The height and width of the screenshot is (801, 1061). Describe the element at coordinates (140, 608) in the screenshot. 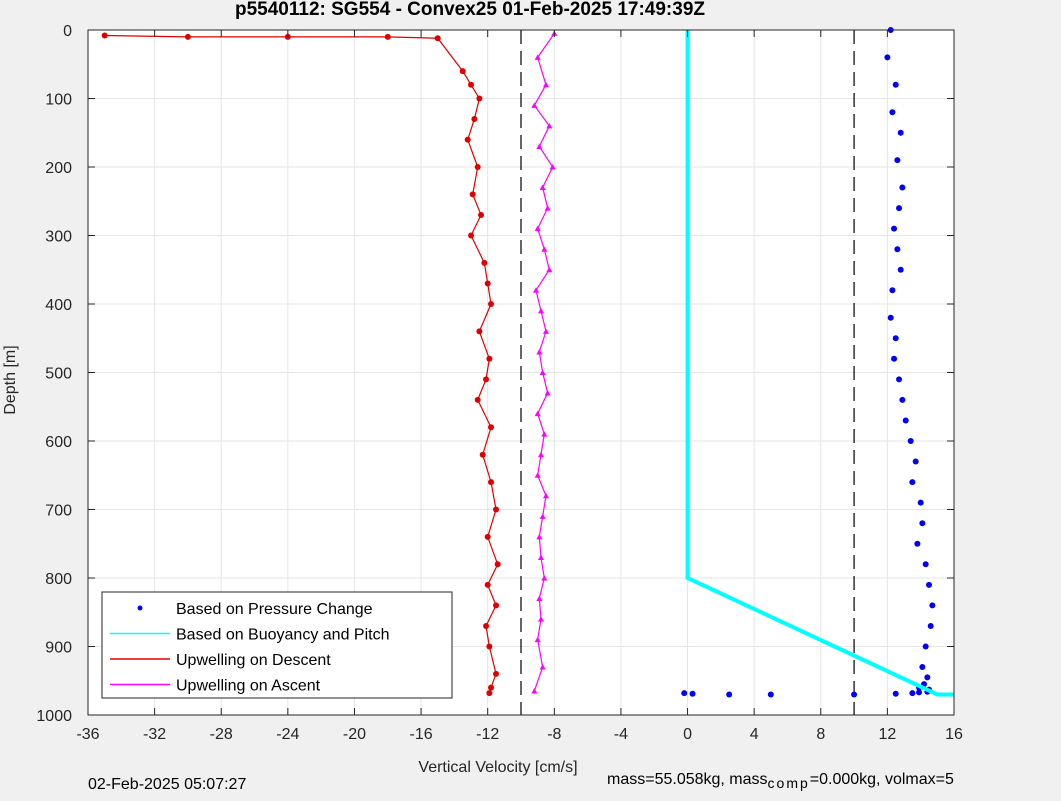

I see `legend-marker` at that location.